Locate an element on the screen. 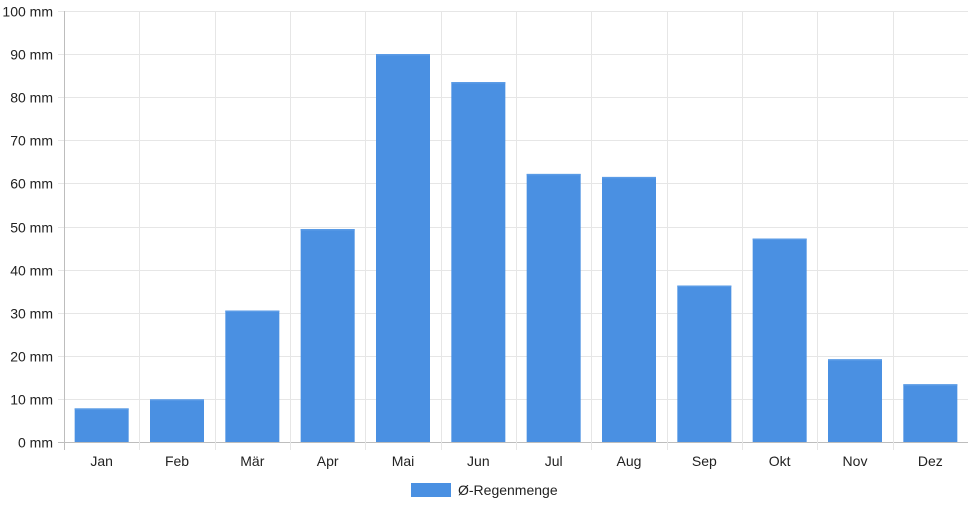 The height and width of the screenshot is (508, 968). bar-aug is located at coordinates (629, 309).